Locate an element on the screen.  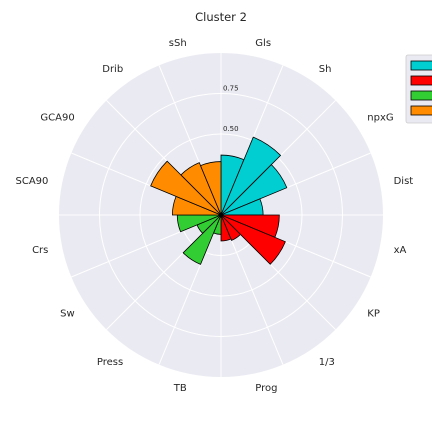
tick-label-sSh: sSh is located at coordinates (178, 43).